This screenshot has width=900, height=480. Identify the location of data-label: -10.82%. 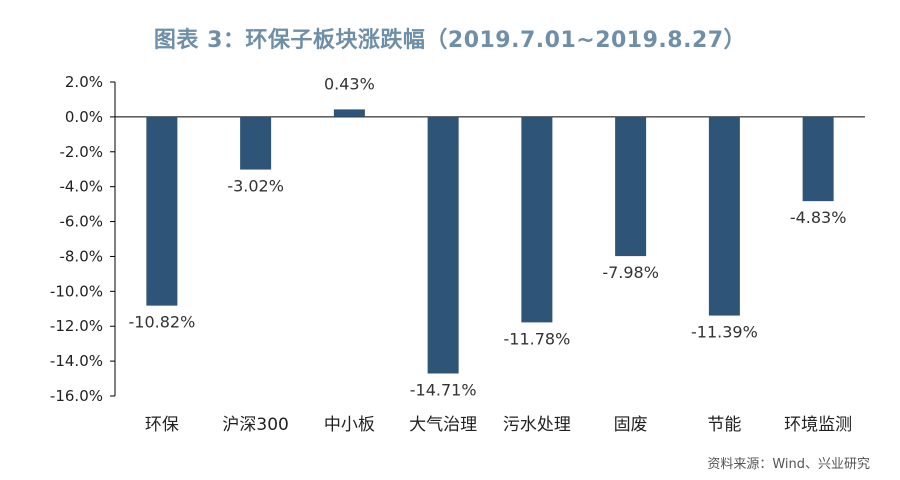
(161, 322).